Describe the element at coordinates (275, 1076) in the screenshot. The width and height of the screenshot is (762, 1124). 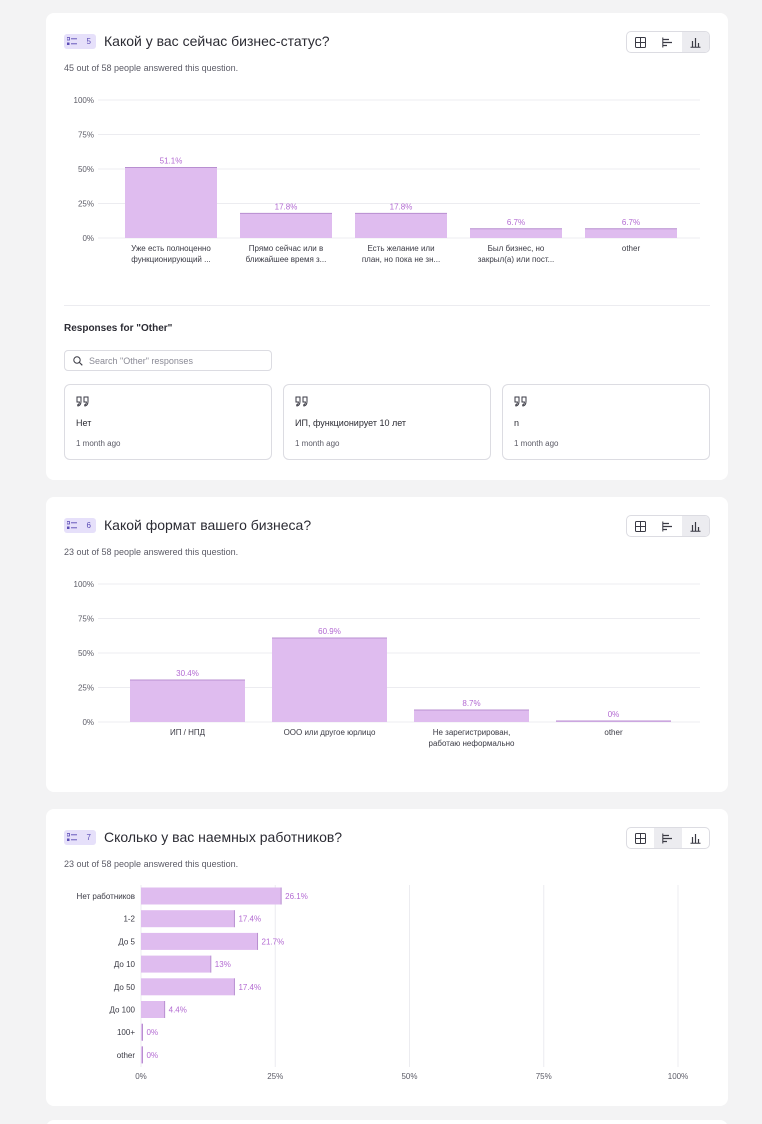
I see `x-tick-label: 25%` at that location.